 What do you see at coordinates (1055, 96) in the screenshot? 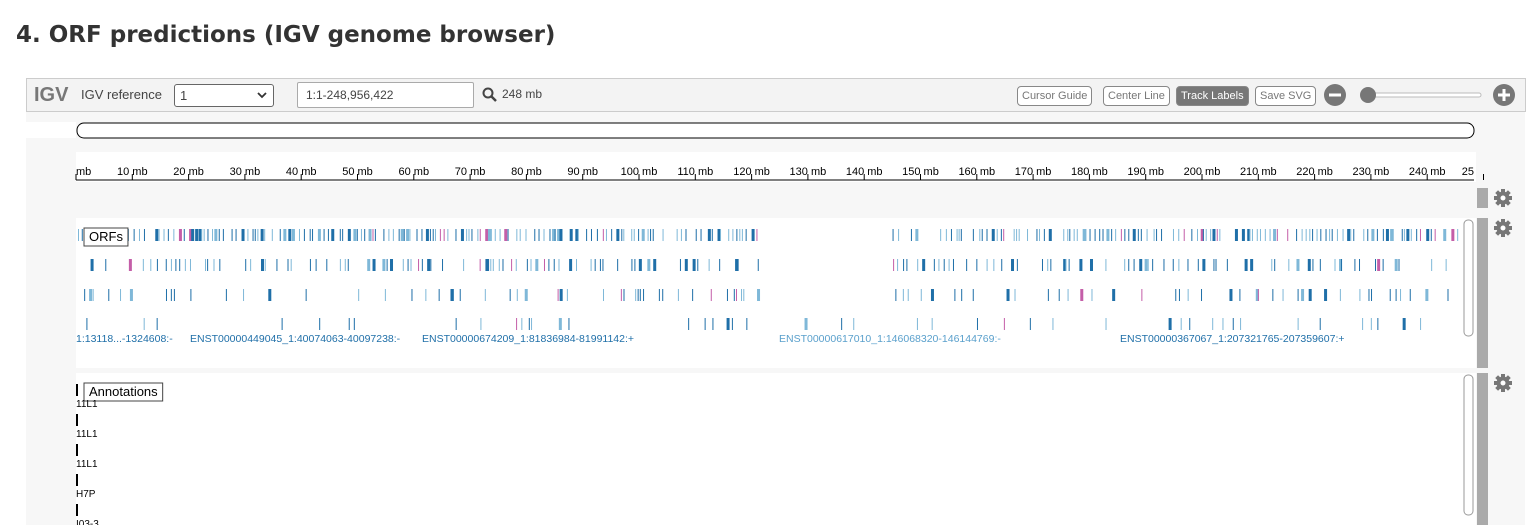
I see `nav-button: Cursor Guide` at bounding box center [1055, 96].